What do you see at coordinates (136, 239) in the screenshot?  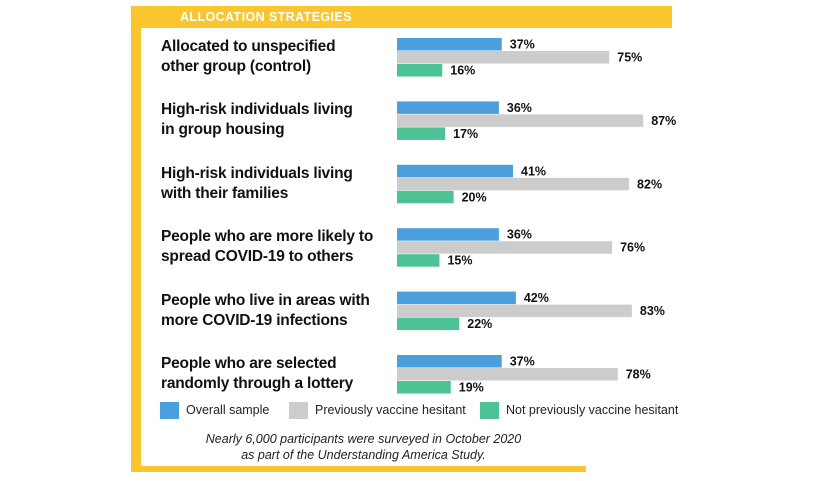 I see `frame-left-border` at bounding box center [136, 239].